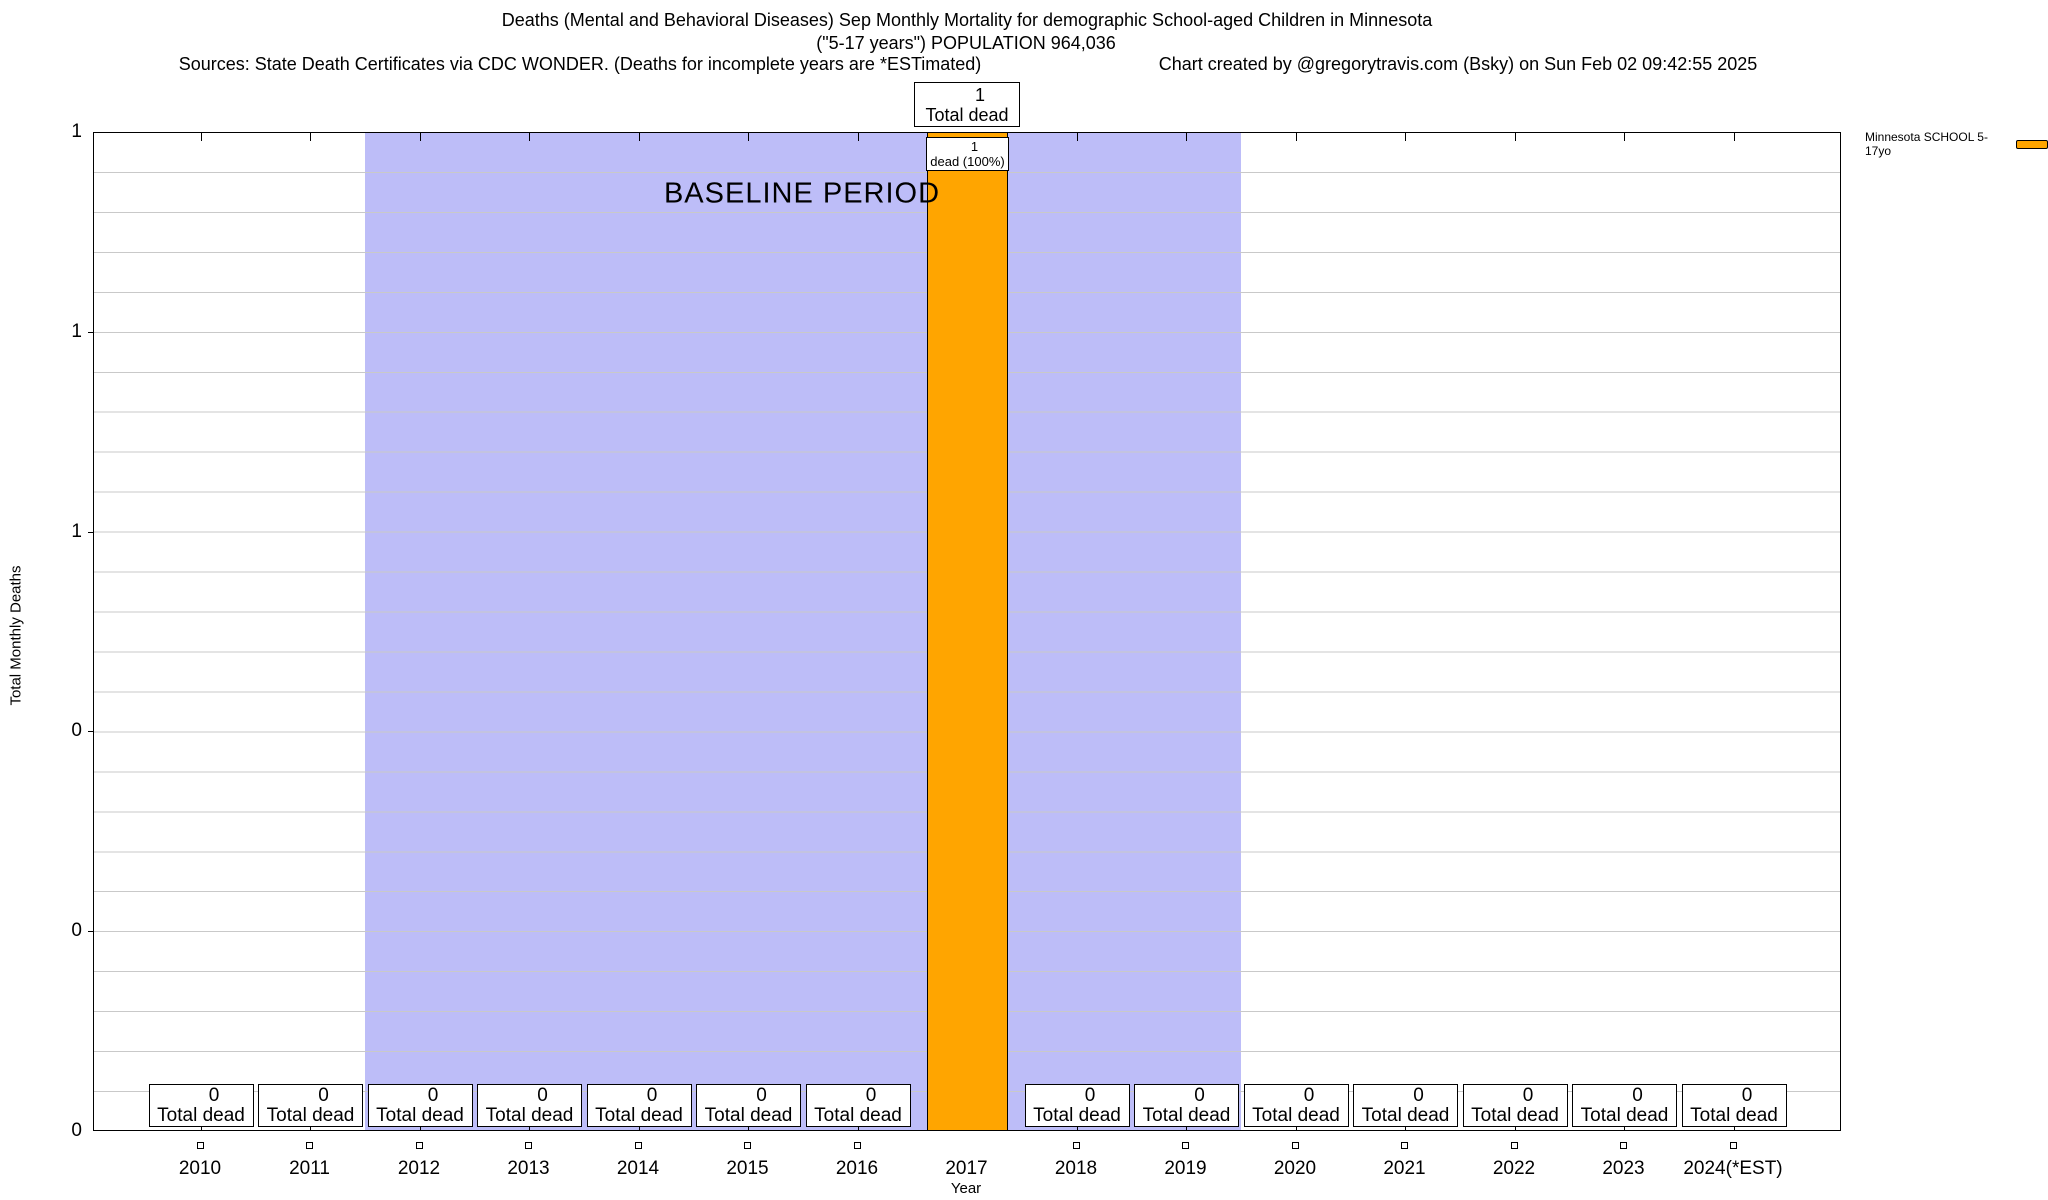 This screenshot has width=2048, height=1200. Describe the element at coordinates (967, 104) in the screenshot. I see `total-dead-callout-2017: 1 Total dead` at that location.